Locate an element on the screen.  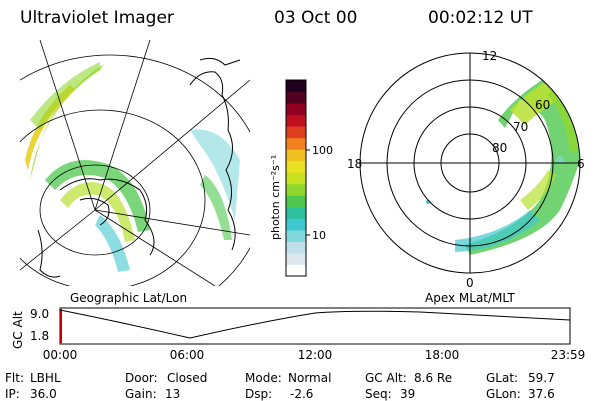
status-gain-value: 13 is located at coordinates (173, 394).